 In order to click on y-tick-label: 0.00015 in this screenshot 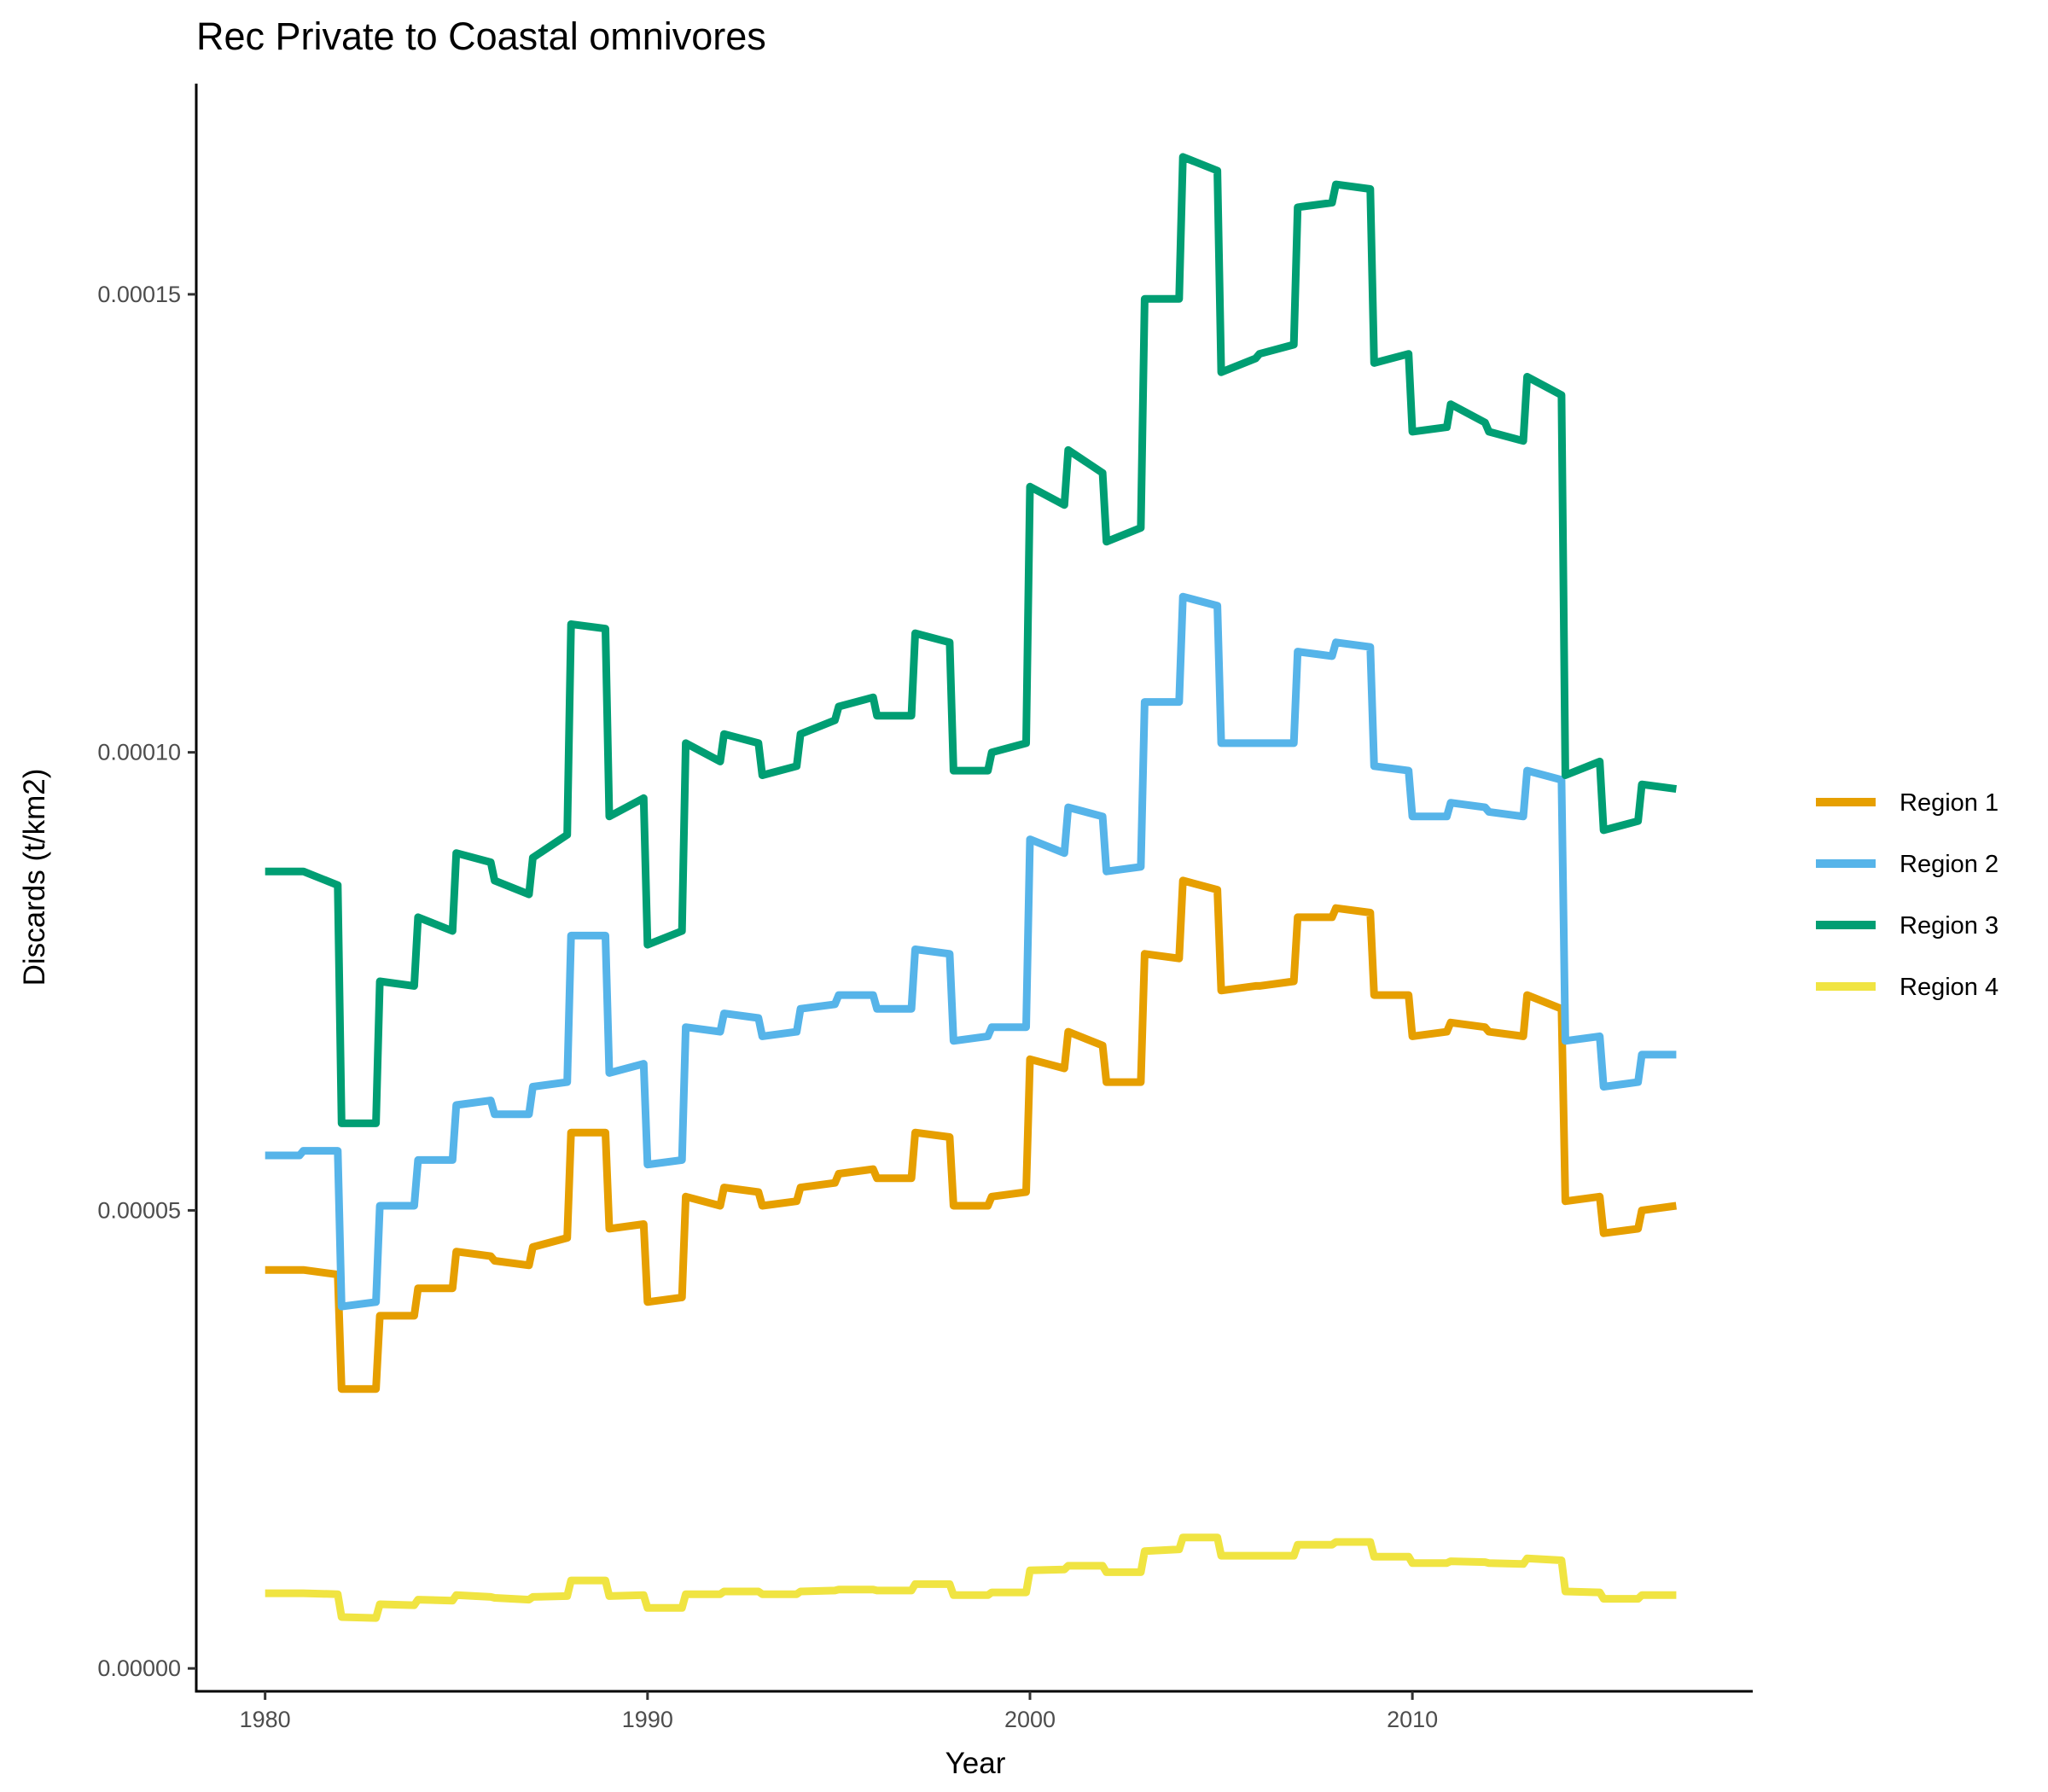, I will do `click(139, 294)`.